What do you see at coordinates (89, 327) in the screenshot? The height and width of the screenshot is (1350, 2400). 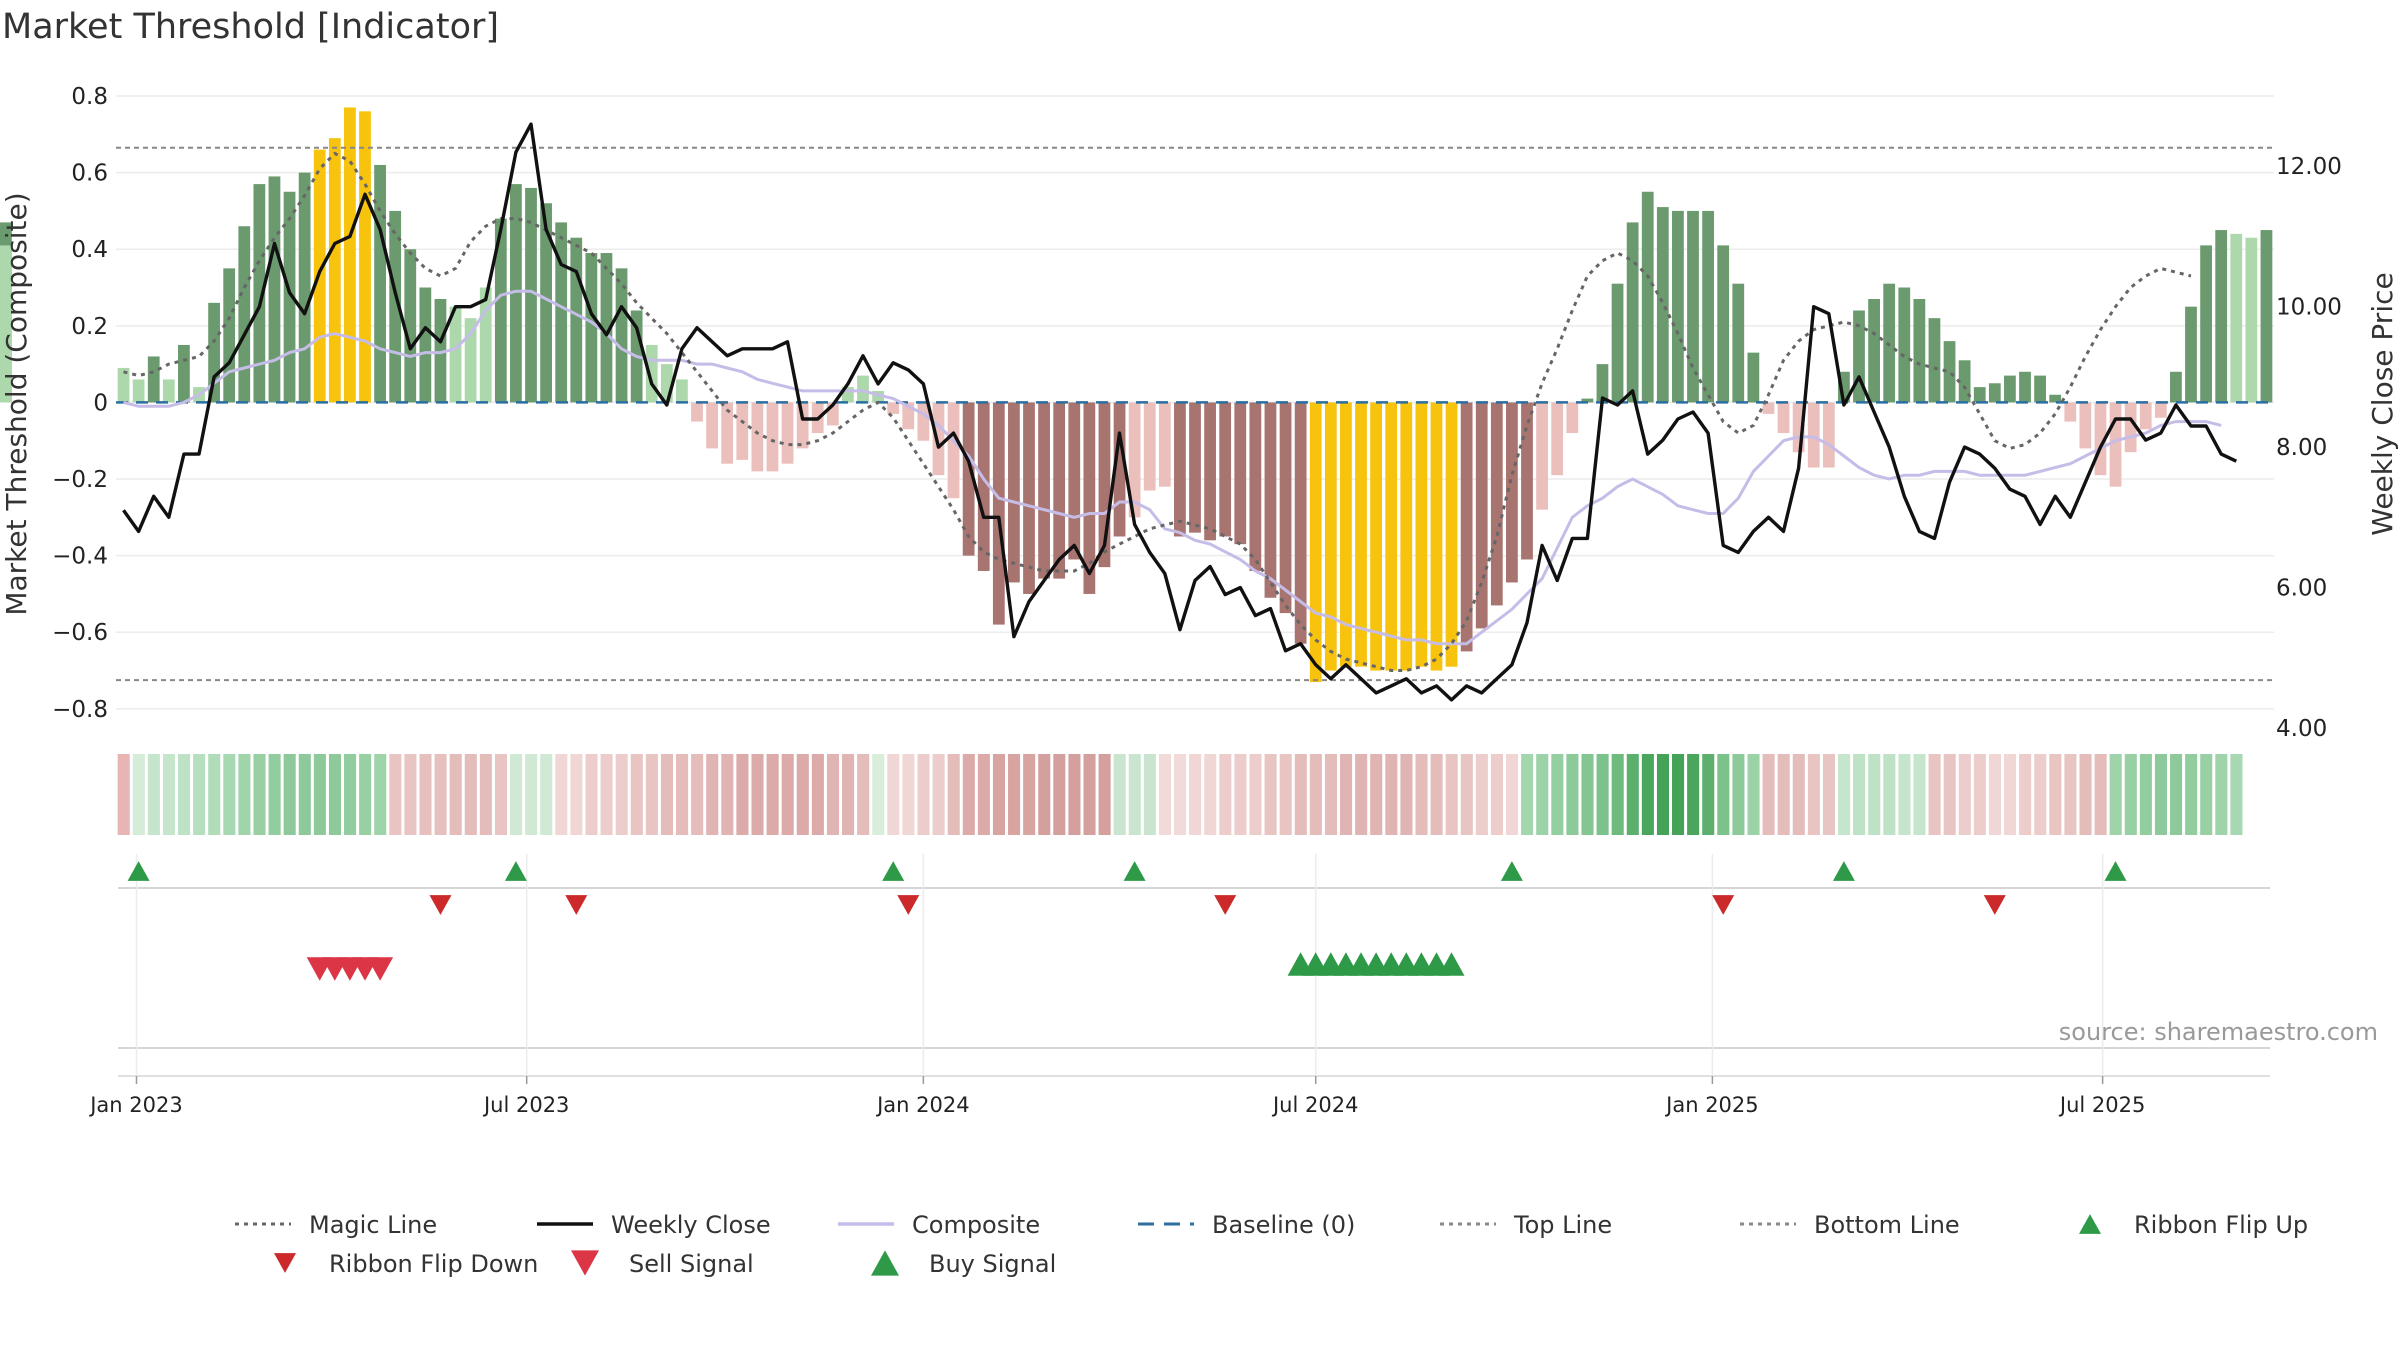 I see `y-left-tick-label: 0.2` at bounding box center [89, 327].